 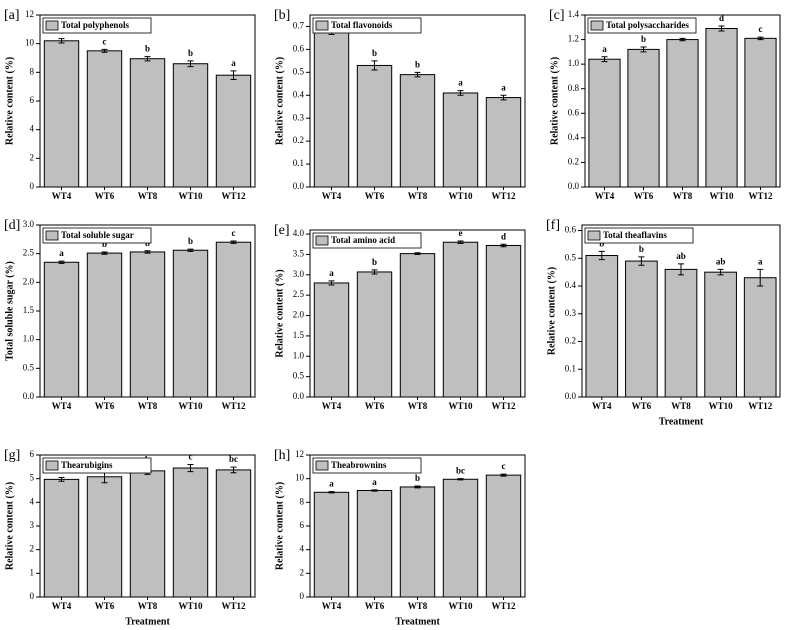 I want to click on x-axis-label: Treatment, so click(x=147, y=621).